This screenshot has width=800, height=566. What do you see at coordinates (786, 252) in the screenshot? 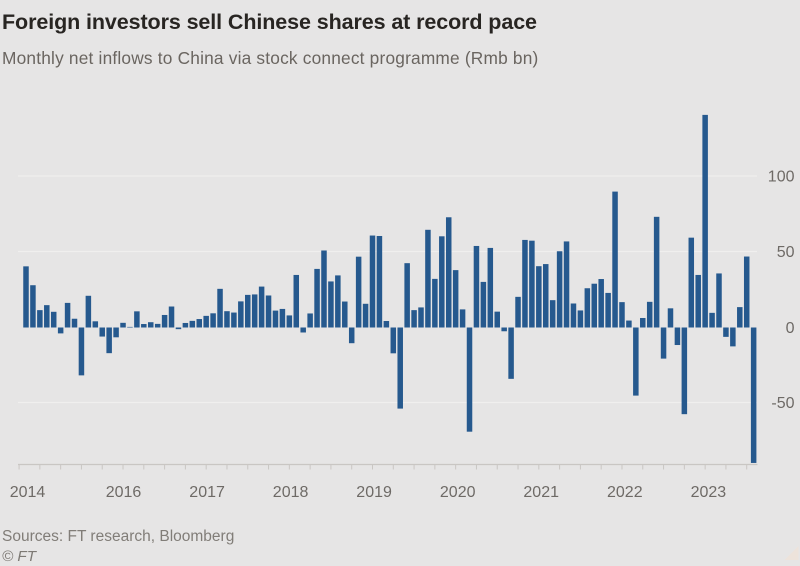
I see `svg-text: 50` at bounding box center [786, 252].